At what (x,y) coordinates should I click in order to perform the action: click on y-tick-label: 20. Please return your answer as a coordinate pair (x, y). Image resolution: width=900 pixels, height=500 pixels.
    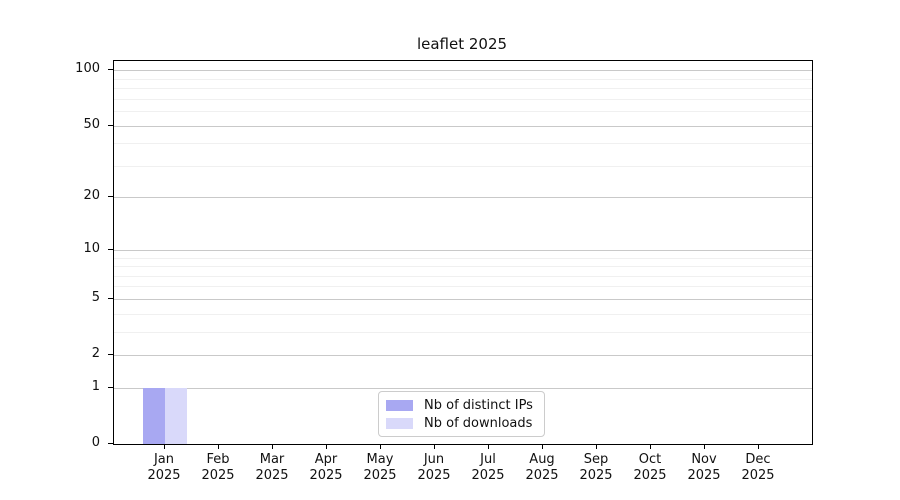
    Looking at the image, I should click on (91, 196).